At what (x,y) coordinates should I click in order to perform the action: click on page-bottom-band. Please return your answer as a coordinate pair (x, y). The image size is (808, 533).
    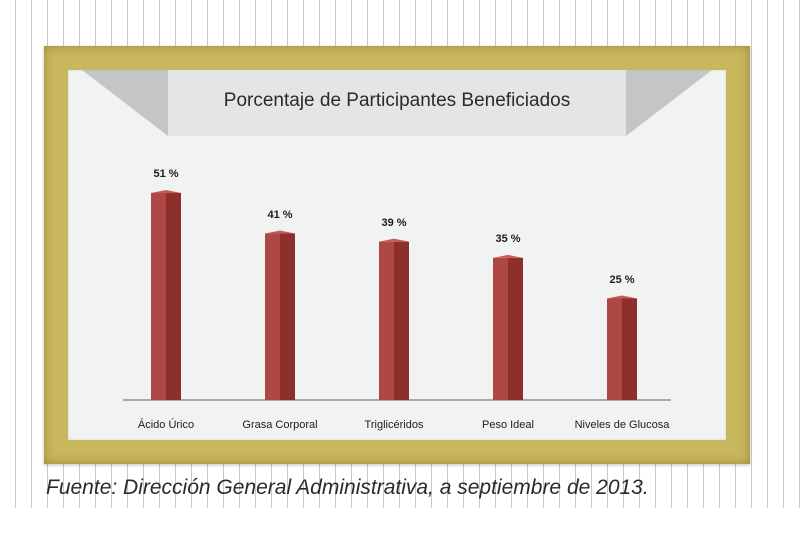
    Looking at the image, I should click on (404, 520).